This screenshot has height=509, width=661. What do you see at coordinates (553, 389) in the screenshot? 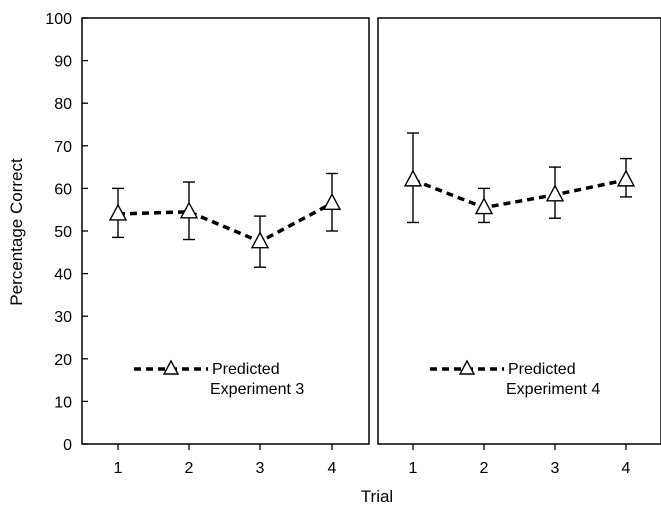
I see `legend-caption: Experiment 4` at bounding box center [553, 389].